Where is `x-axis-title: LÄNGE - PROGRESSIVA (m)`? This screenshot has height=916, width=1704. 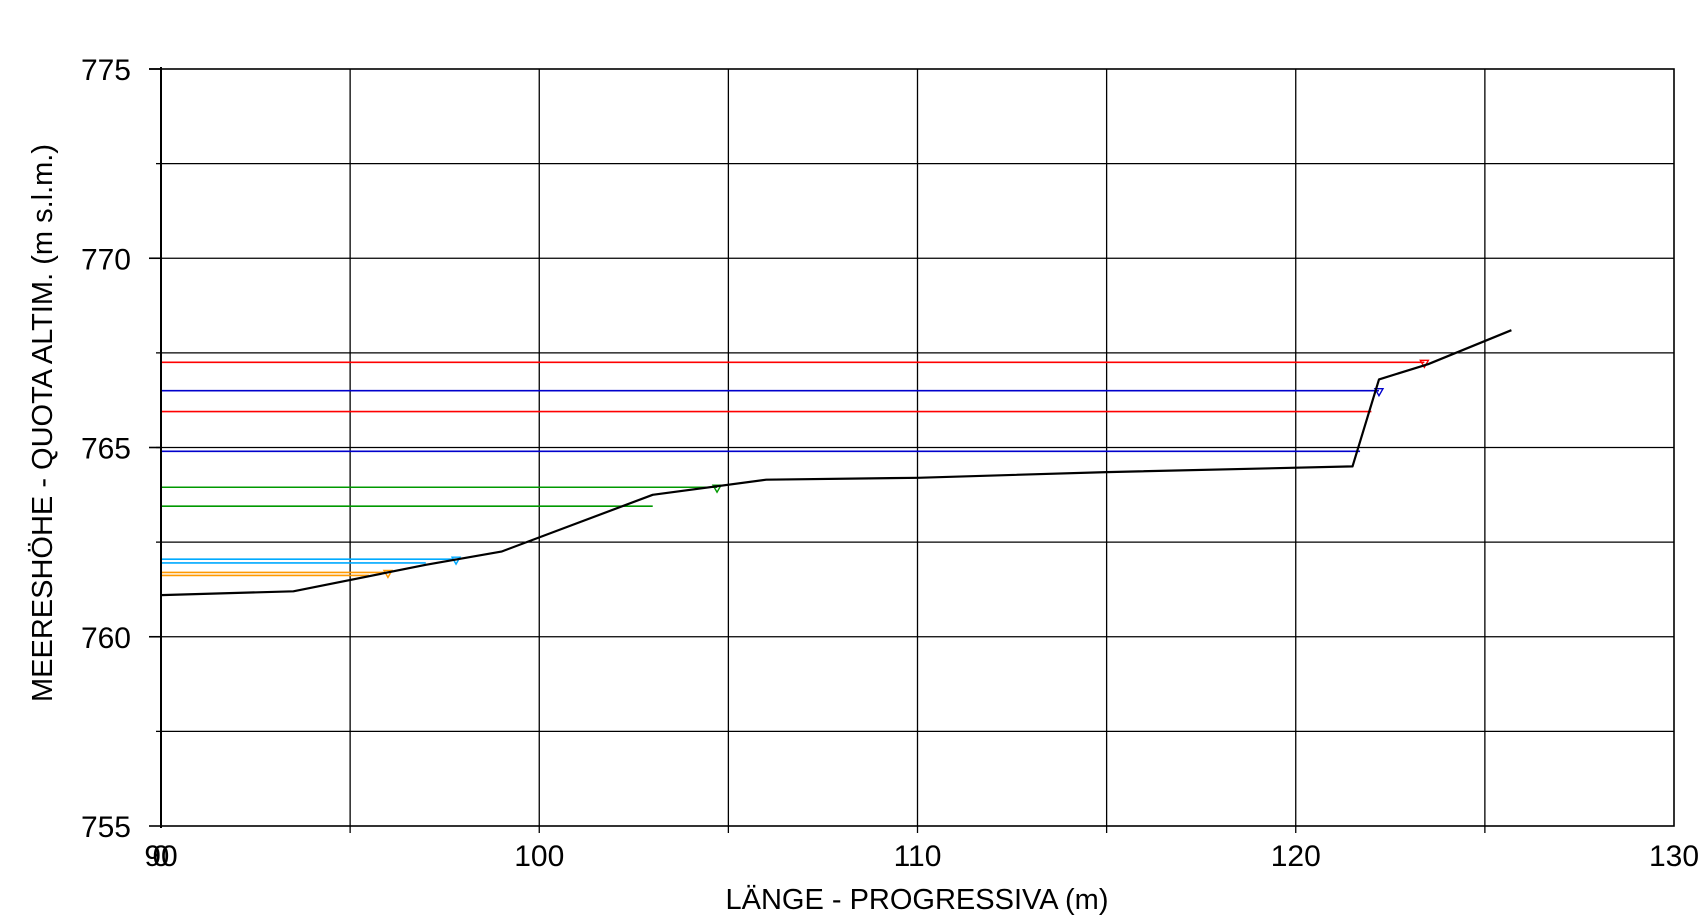 x-axis-title: LÄNGE - PROGRESSIVA (m) is located at coordinates (917, 900).